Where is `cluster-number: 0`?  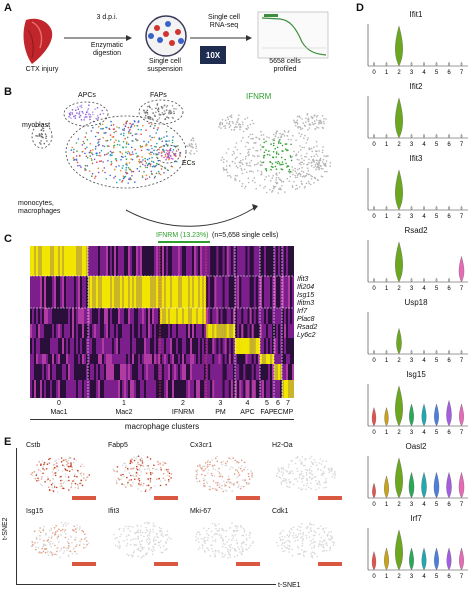 cluster-number: 0 is located at coordinates (59, 403).